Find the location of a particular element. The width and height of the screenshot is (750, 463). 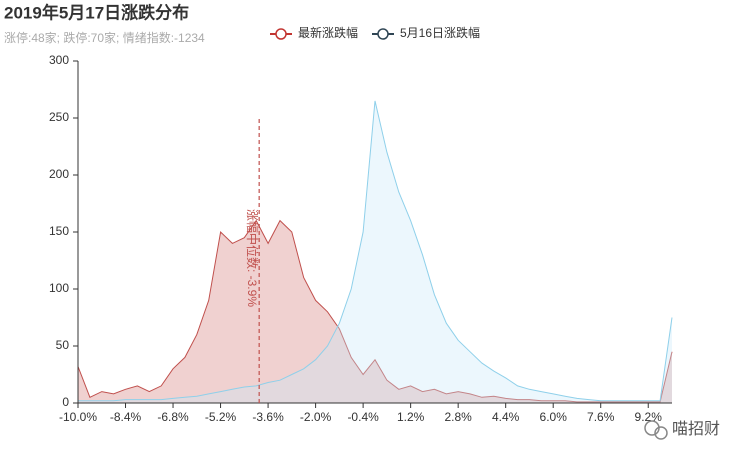

x-tick-label: 2.8% is located at coordinates (458, 417).